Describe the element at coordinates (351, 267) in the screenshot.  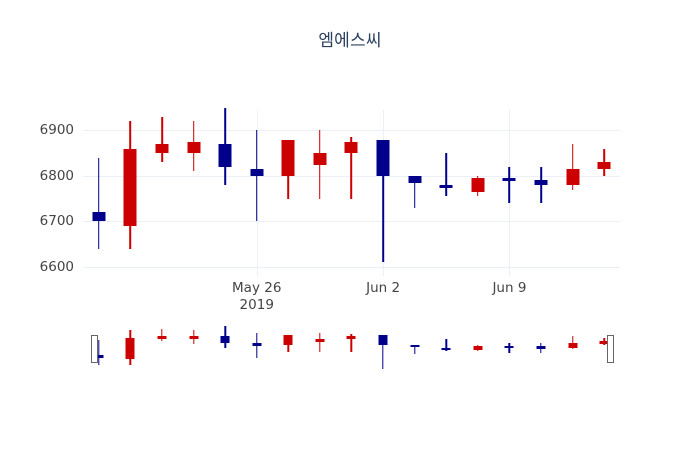
I see `grid-line-horizontal` at that location.